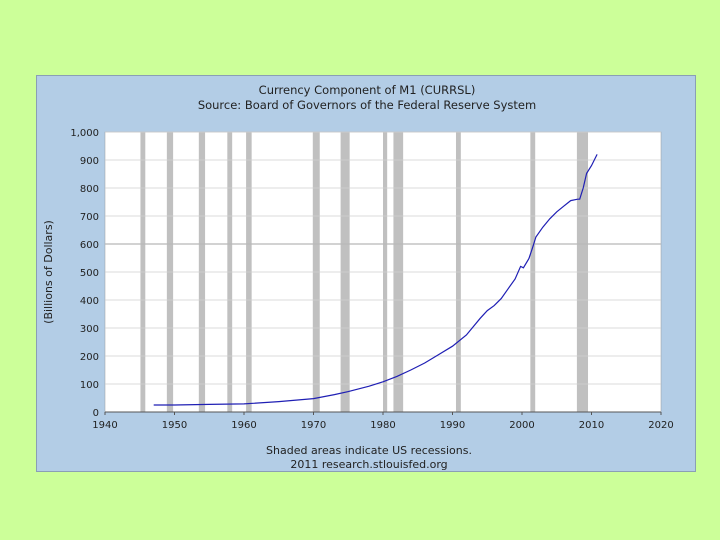 Image resolution: width=720 pixels, height=540 pixels. I want to click on y-tick-label: 900, so click(89, 161).